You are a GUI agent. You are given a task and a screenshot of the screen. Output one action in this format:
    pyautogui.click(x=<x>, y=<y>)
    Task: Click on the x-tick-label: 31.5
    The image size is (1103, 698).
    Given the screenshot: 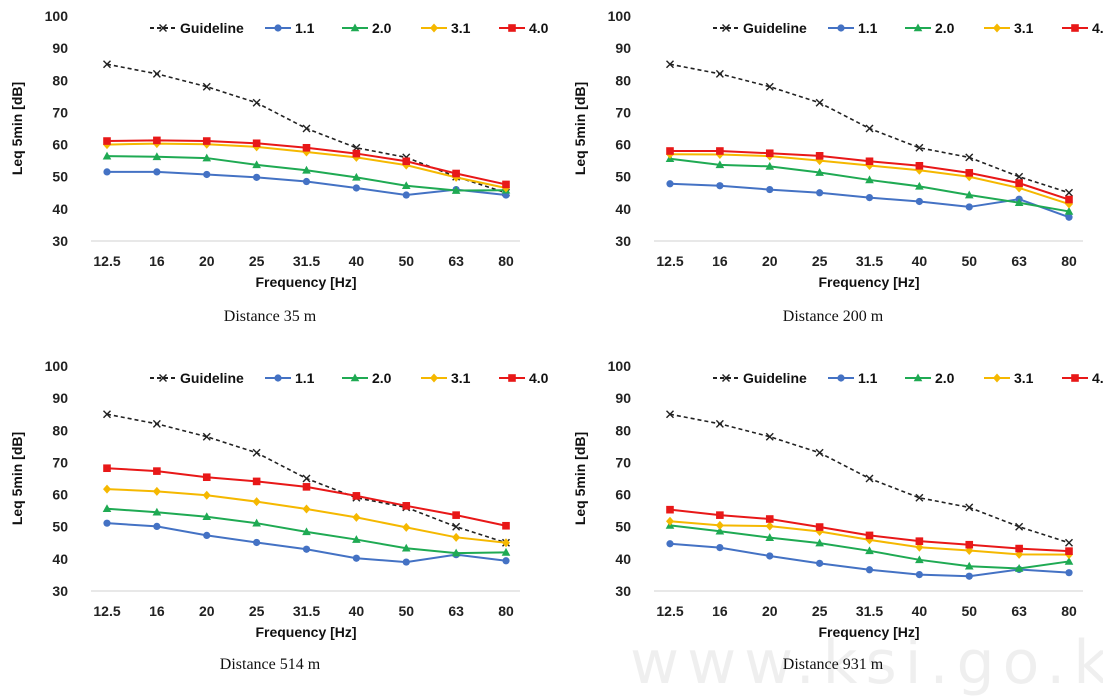 What is the action you would take?
    pyautogui.click(x=869, y=261)
    